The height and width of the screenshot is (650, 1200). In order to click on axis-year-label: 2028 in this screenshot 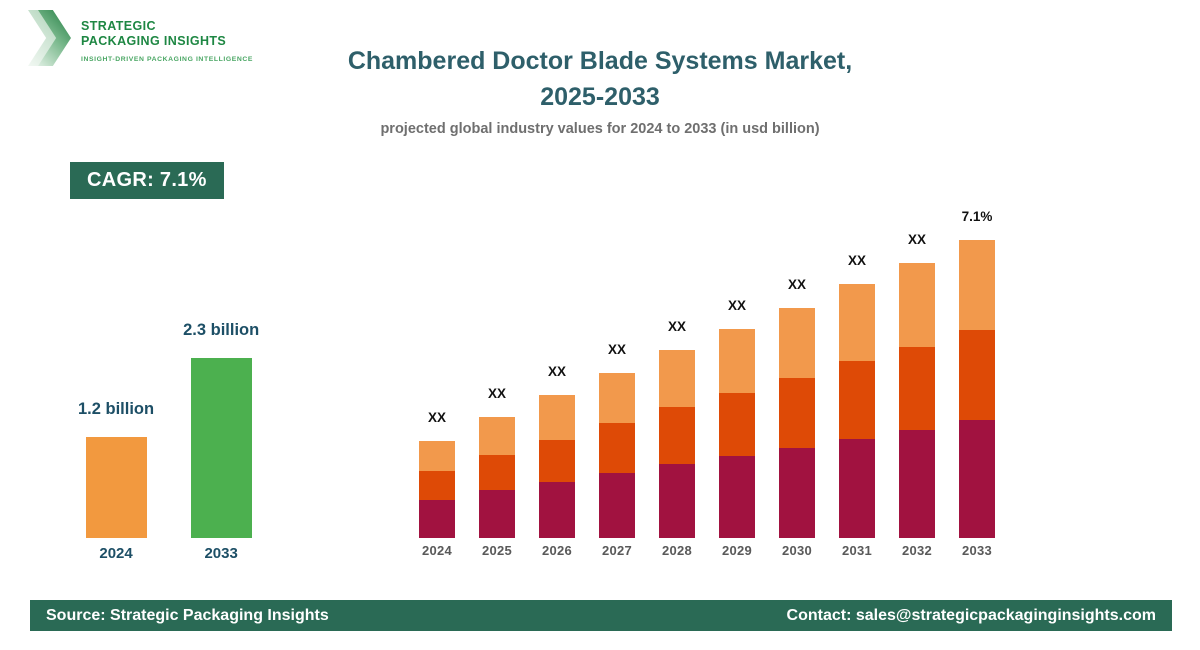, I will do `click(677, 550)`.